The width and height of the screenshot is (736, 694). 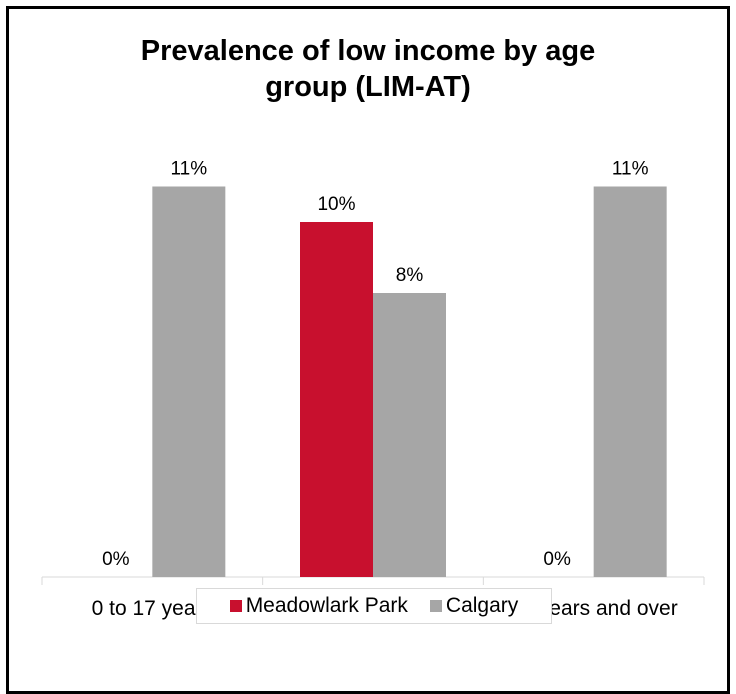 What do you see at coordinates (630, 382) in the screenshot?
I see `bar-calgary-65-years-and-over` at bounding box center [630, 382].